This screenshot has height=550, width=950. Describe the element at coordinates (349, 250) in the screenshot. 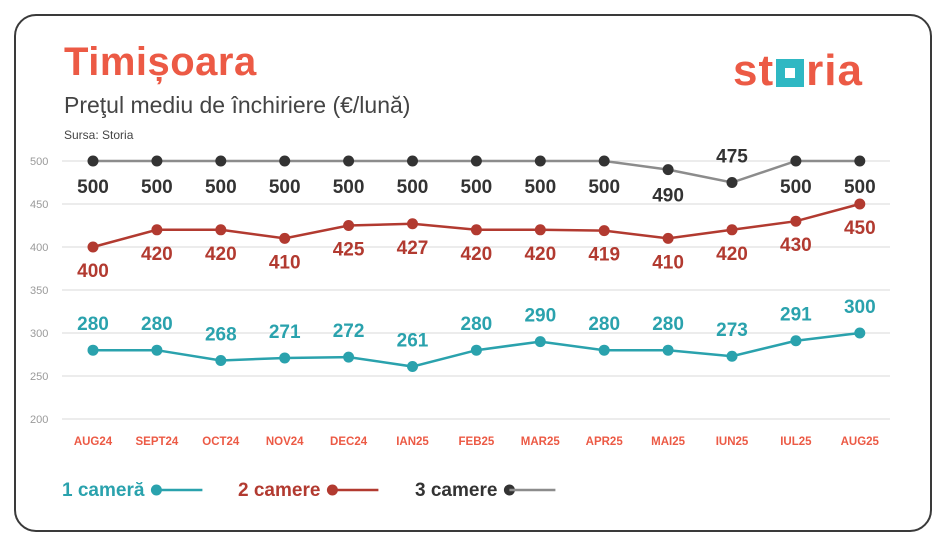

I see `data-label: 425` at that location.